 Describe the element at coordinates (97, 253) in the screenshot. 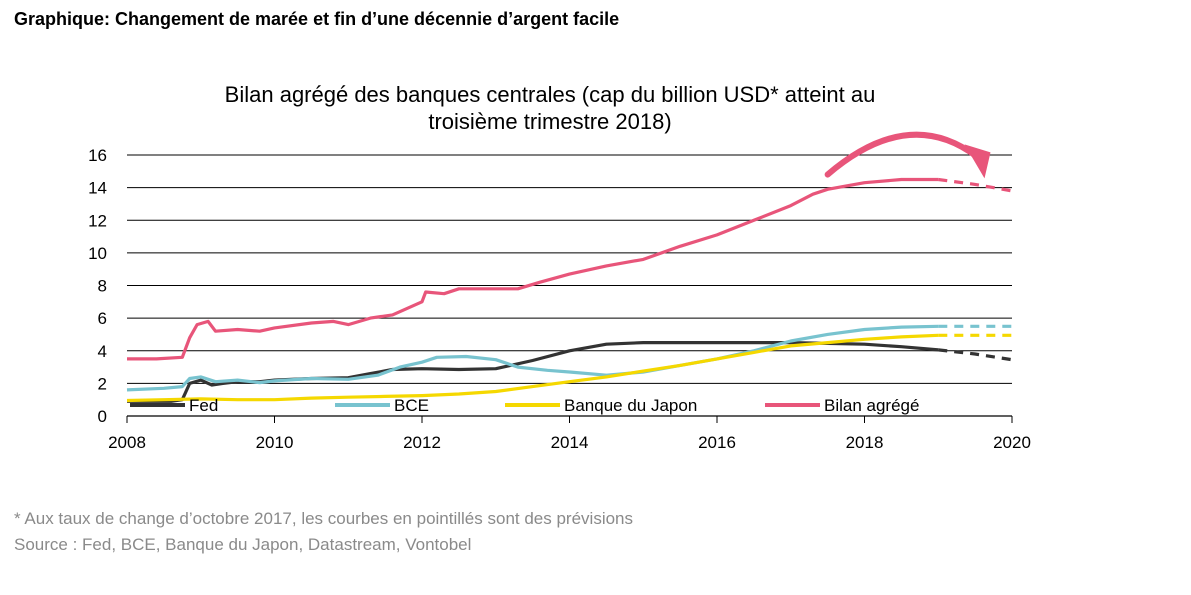

I see `y-tick-label-10: 10` at that location.